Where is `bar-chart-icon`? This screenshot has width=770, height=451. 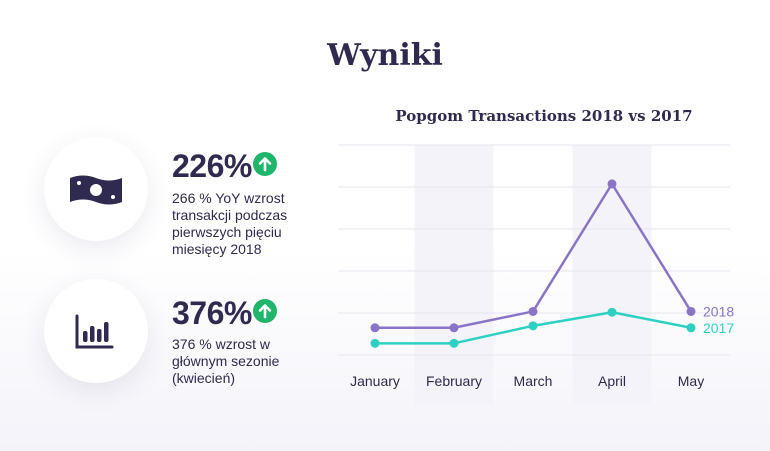 bar-chart-icon is located at coordinates (94, 331).